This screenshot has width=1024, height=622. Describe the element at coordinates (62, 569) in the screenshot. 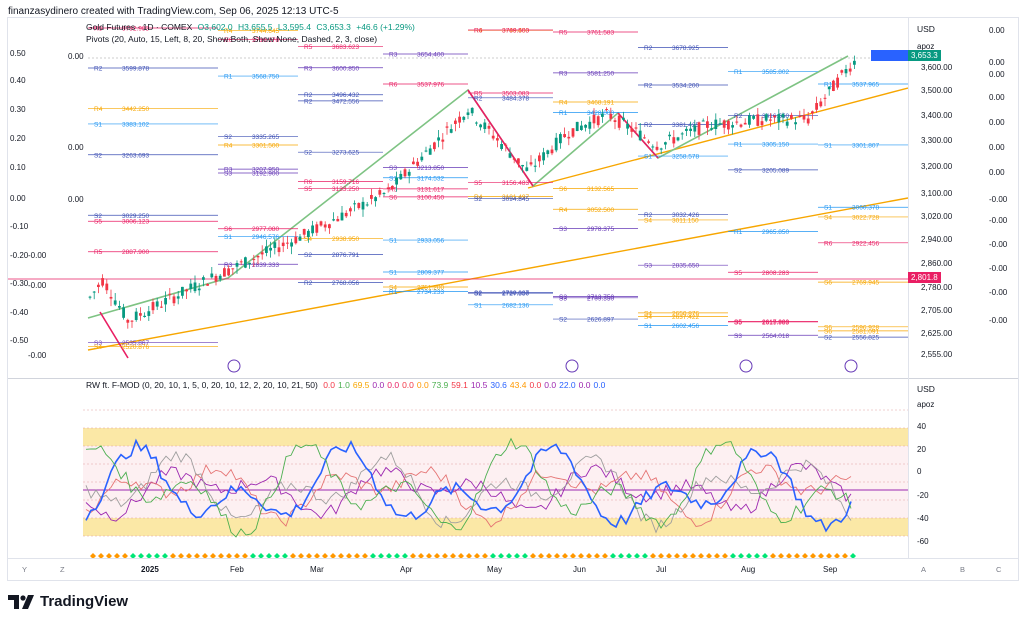

I see `corner-z-button: Z` at that location.